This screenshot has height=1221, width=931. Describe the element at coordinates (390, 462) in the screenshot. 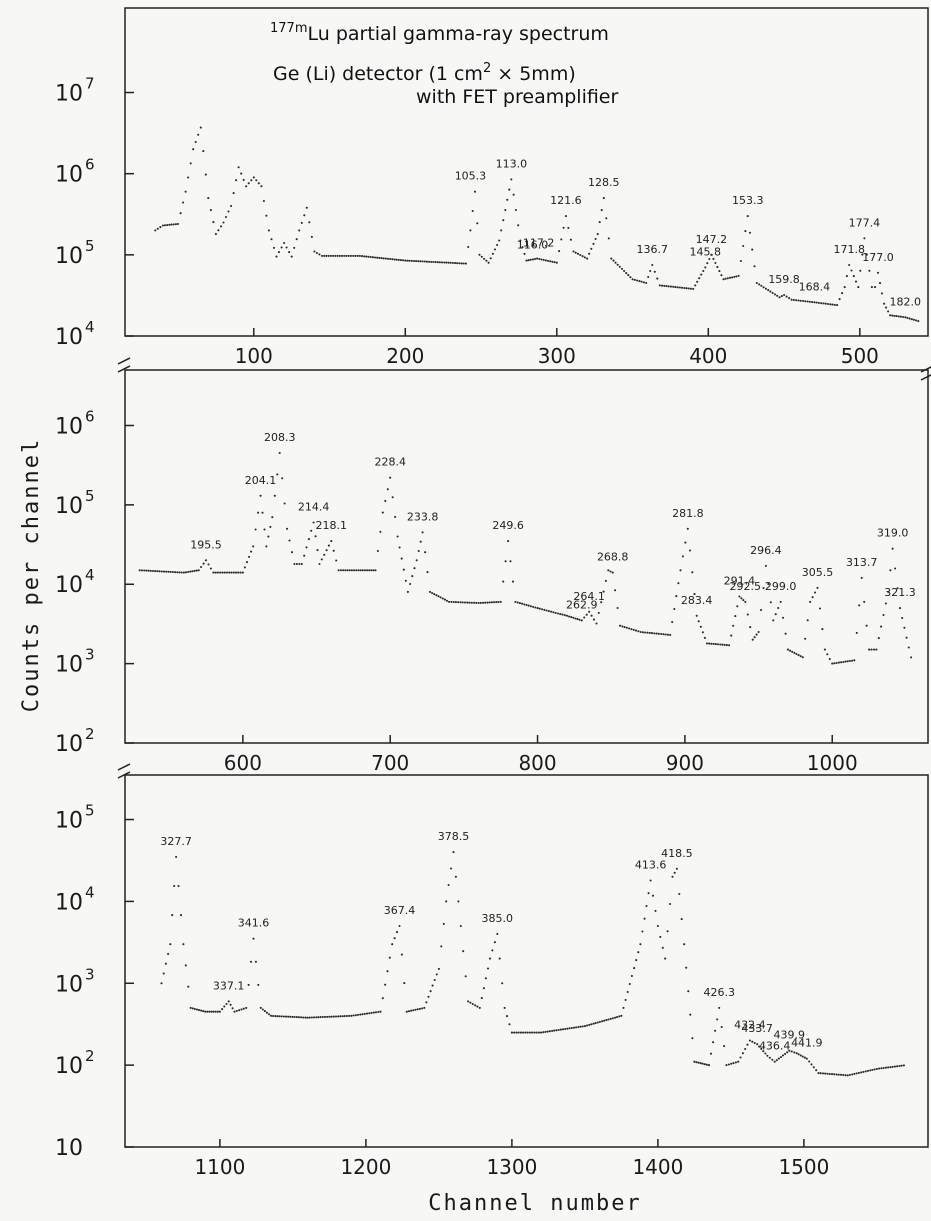

I see `peak-label: 228.4` at that location.